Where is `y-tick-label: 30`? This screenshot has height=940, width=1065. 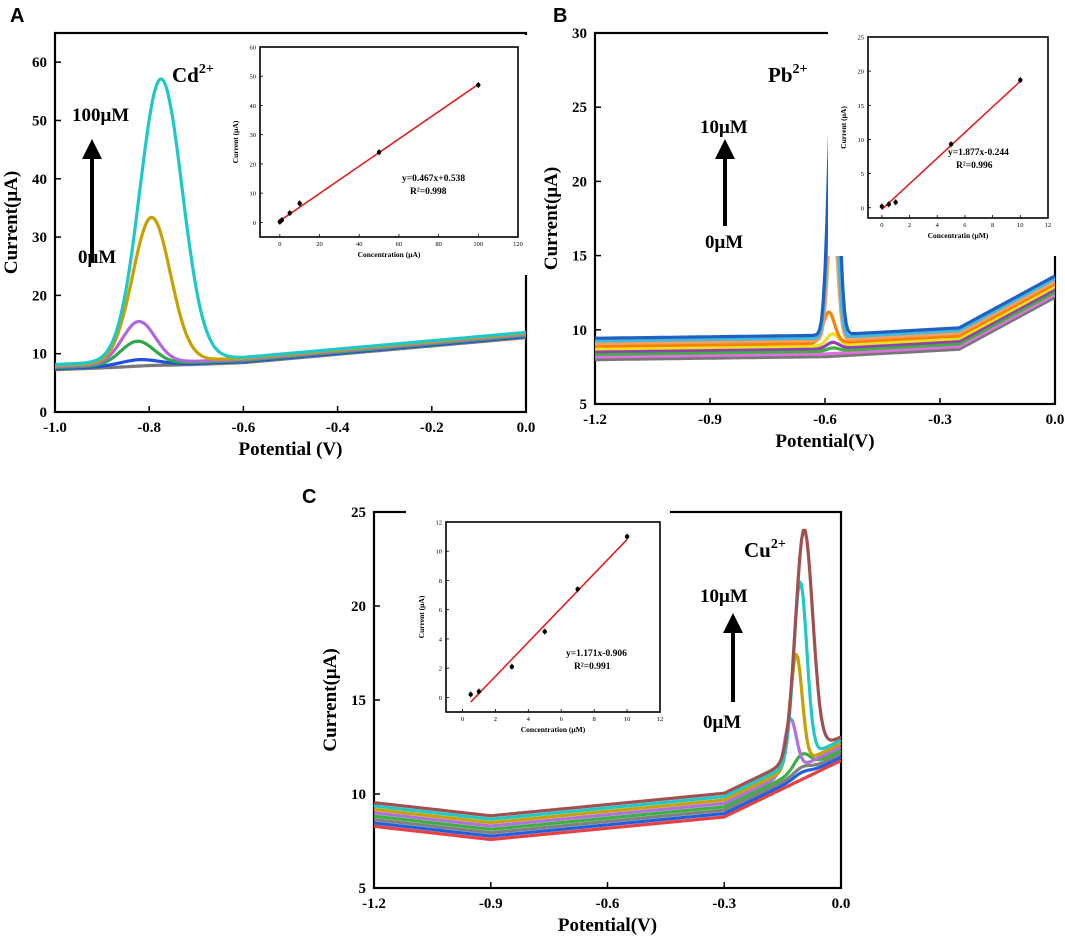 y-tick-label: 30 is located at coordinates (579, 34).